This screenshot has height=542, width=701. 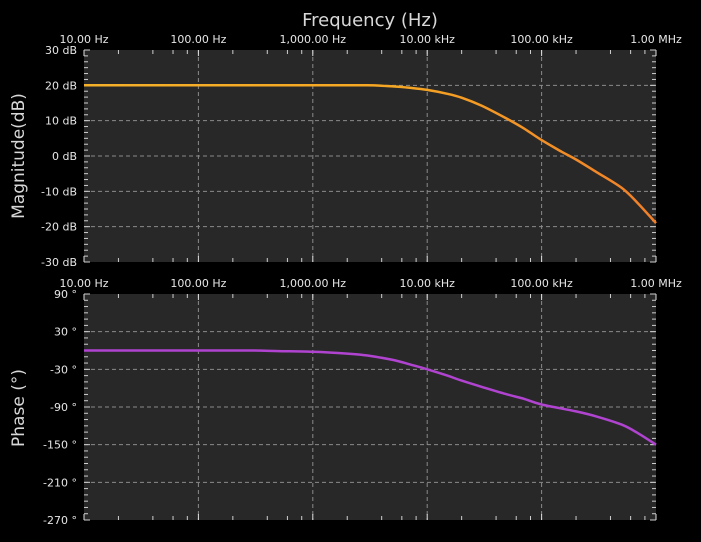 I want to click on y-tick-label: -20 dB, so click(x=59, y=227).